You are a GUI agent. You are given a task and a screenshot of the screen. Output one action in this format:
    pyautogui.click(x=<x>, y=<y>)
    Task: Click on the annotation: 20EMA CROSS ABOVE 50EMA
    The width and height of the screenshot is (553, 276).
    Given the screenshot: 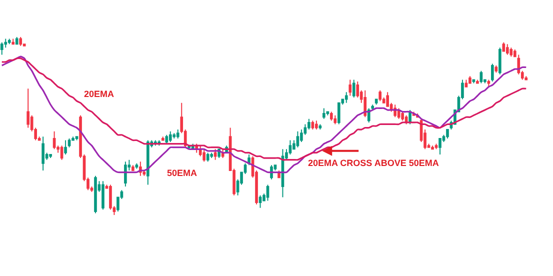 What is the action you would take?
    pyautogui.click(x=374, y=163)
    